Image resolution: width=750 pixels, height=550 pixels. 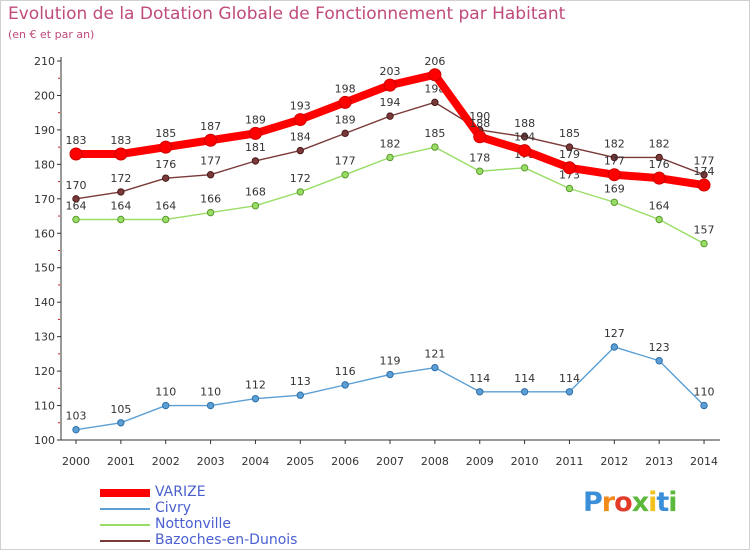 What do you see at coordinates (44, 164) in the screenshot?
I see `y-tick-label: 180` at bounding box center [44, 164].